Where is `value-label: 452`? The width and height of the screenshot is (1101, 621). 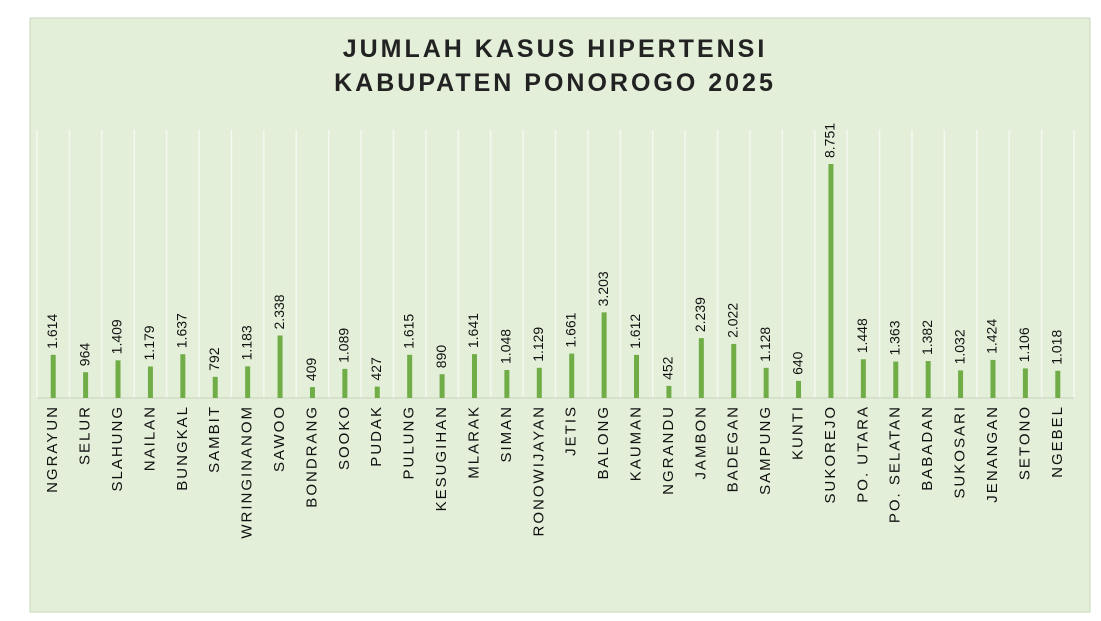
value-label: 452 is located at coordinates (668, 368).